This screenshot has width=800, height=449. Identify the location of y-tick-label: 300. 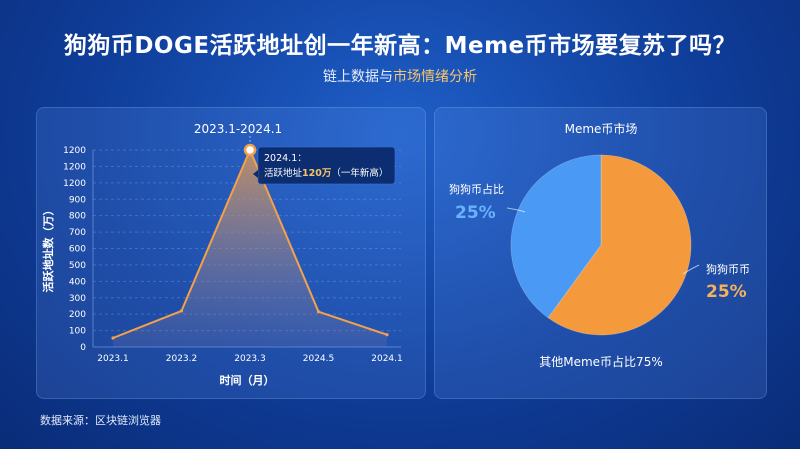
(77, 299).